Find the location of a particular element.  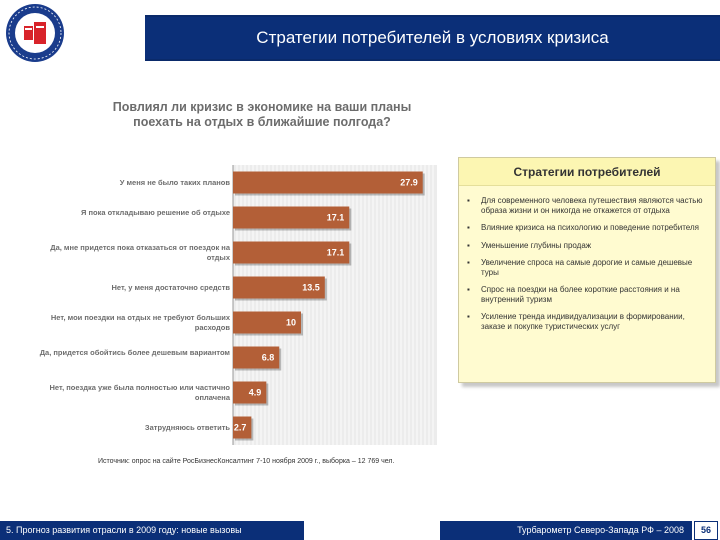

logo-icon is located at coordinates (35, 33).